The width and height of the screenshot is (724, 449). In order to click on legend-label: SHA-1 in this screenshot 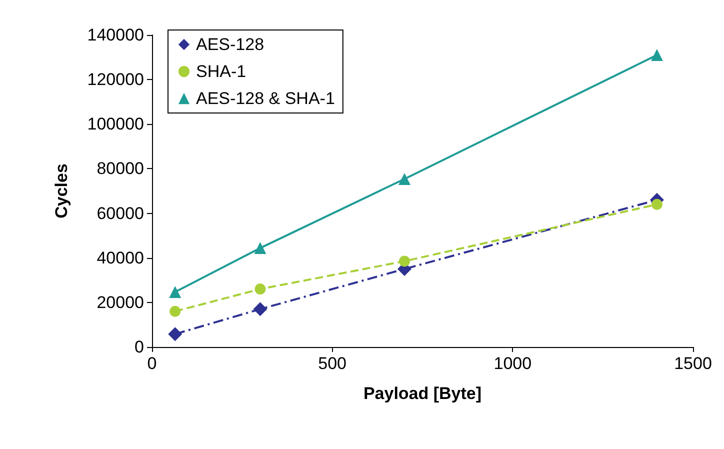, I will do `click(221, 71)`.